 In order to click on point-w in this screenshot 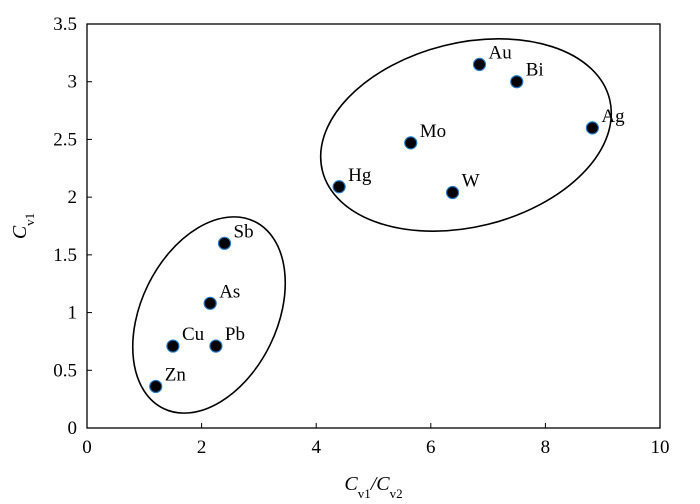, I will do `click(452, 192)`.